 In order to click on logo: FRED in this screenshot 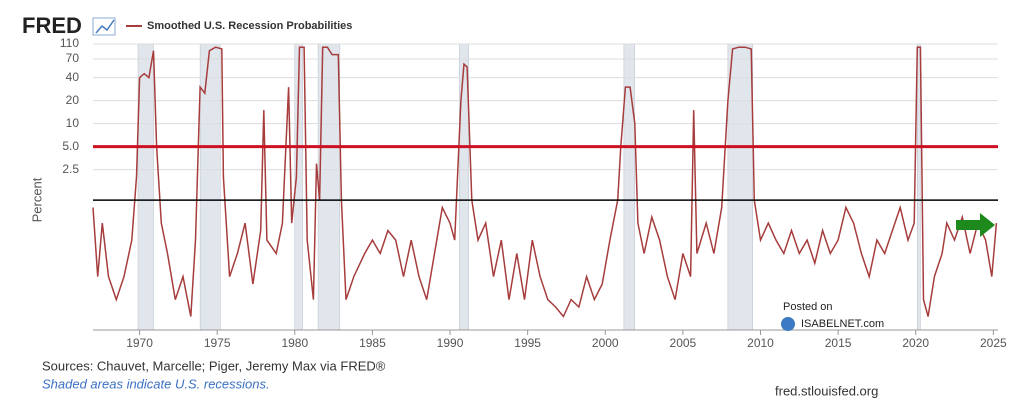, I will do `click(52, 25)`.